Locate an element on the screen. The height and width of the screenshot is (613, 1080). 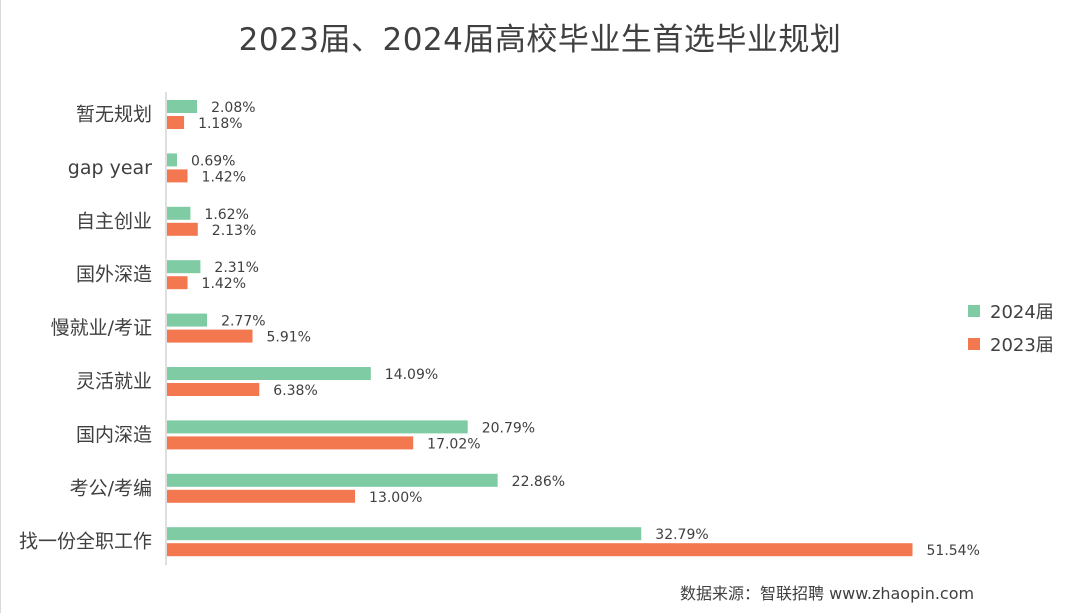
data-label-2023: 6.38% is located at coordinates (295, 391).